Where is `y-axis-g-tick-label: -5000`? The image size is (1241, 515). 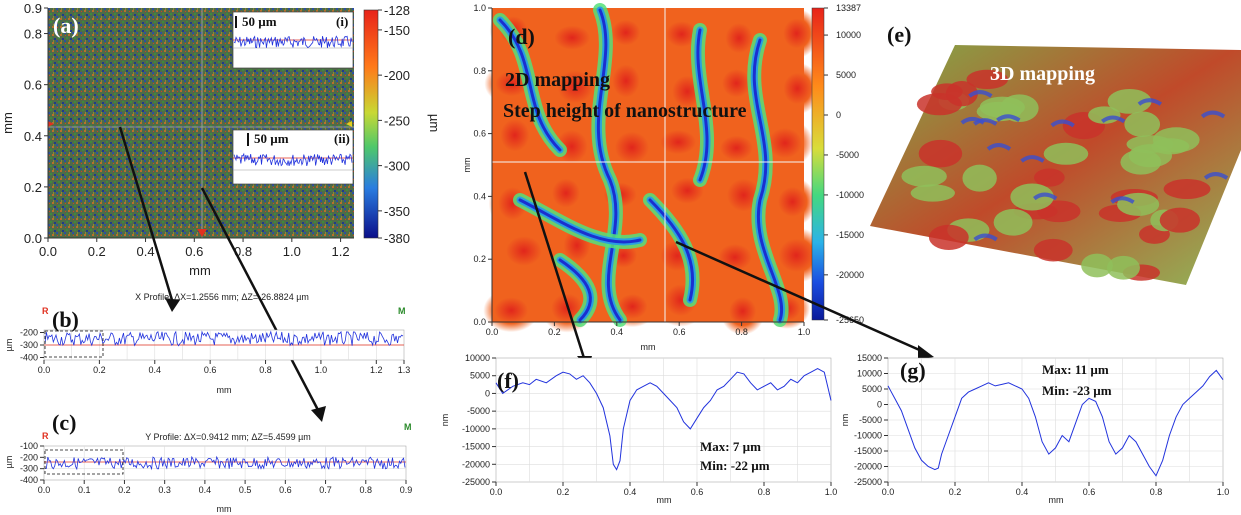 y-axis-g-tick-label: -5000 is located at coordinates (870, 420).